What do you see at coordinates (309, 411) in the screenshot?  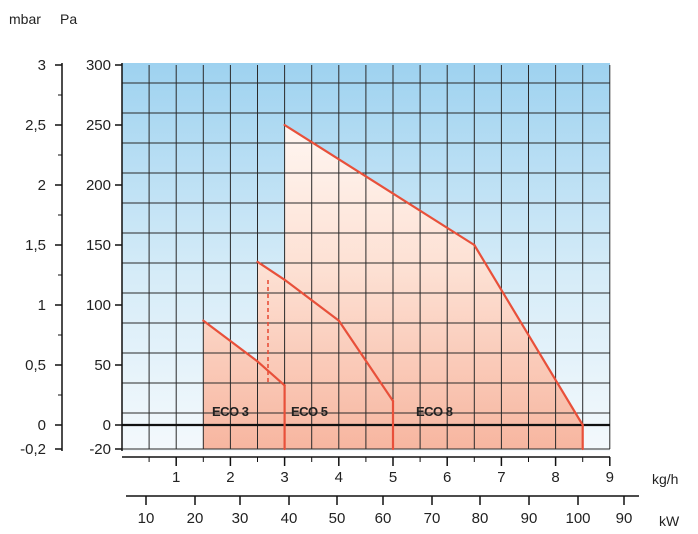 I see `series-label-eco5: ECO 5` at bounding box center [309, 411].